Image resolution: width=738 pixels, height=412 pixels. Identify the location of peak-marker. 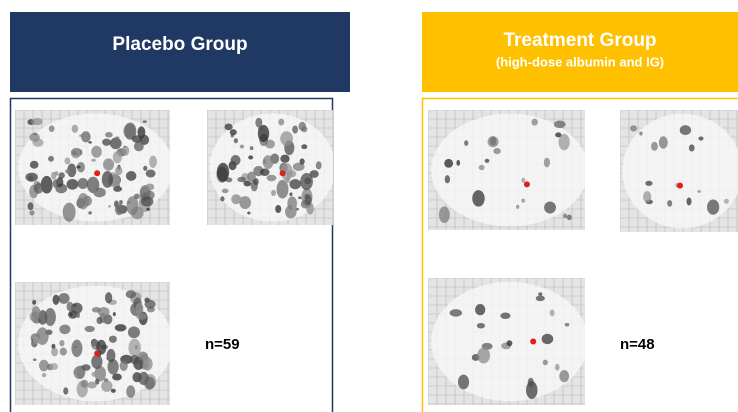
(526, 184).